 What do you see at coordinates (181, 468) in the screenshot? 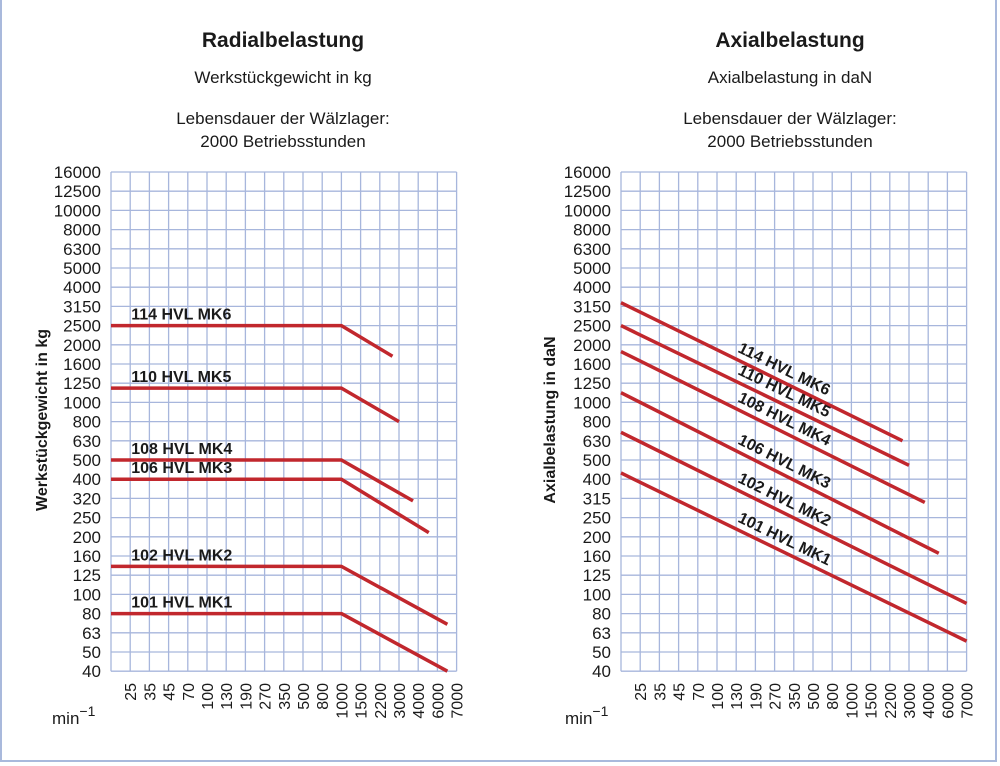
I see `series-label: 106 HVL MK3` at bounding box center [181, 468].